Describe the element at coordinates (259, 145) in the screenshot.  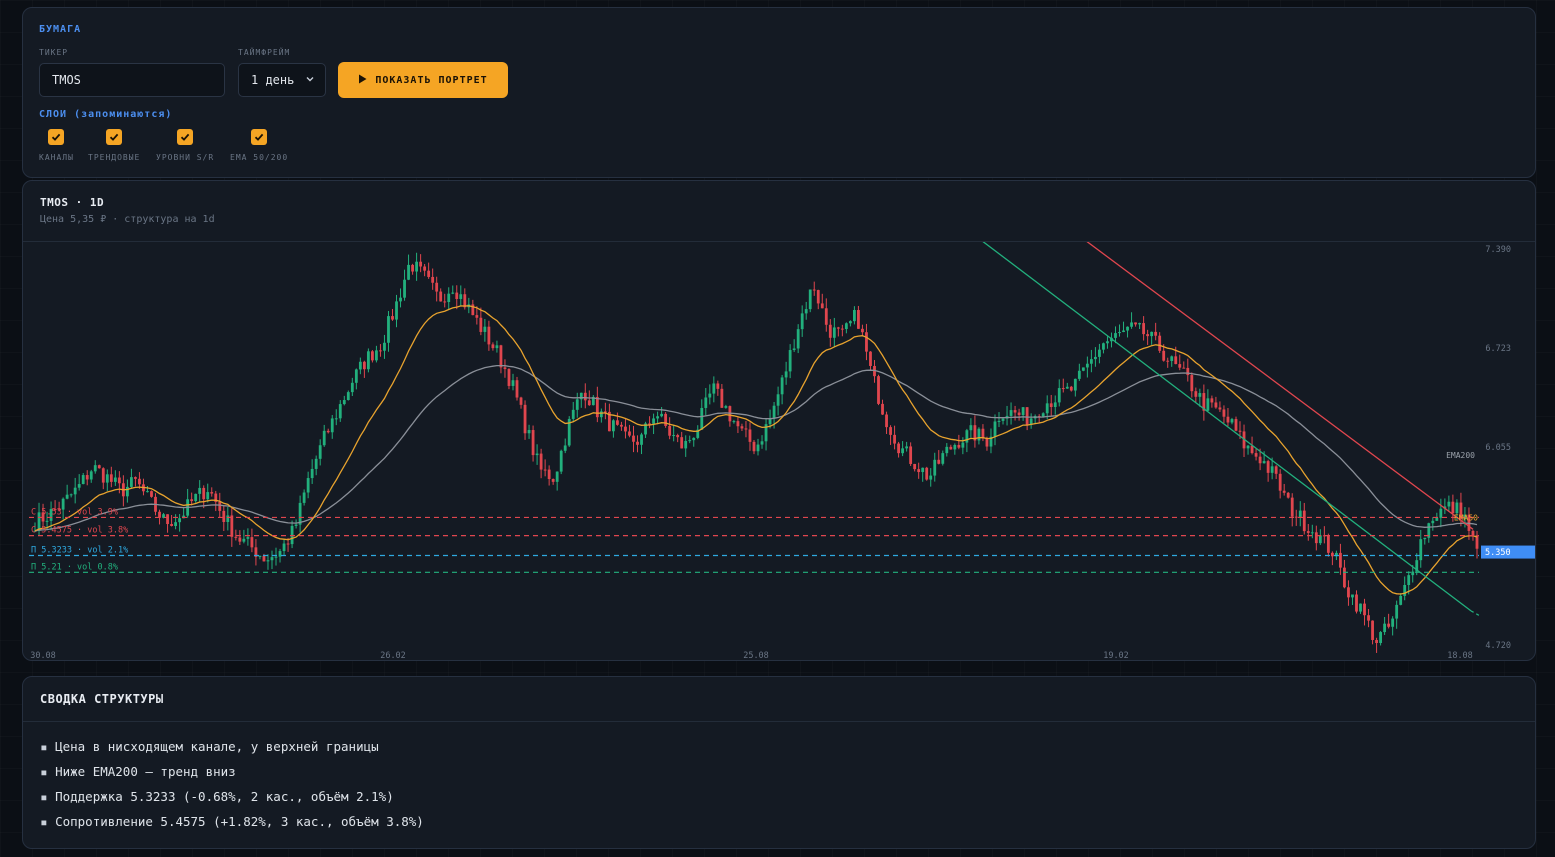
I see `layer-toggle-ema: EMA 50/200` at that location.